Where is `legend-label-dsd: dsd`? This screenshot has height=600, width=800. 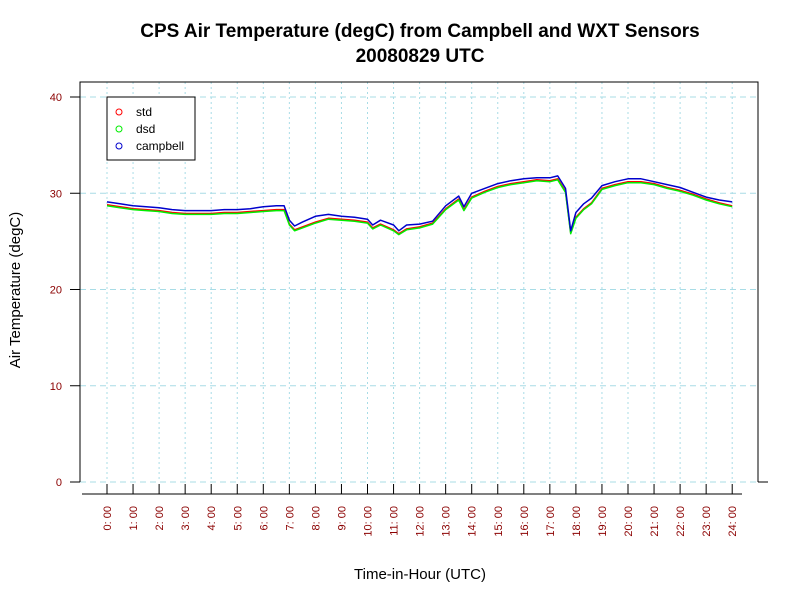 legend-label-dsd: dsd is located at coordinates (145, 129).